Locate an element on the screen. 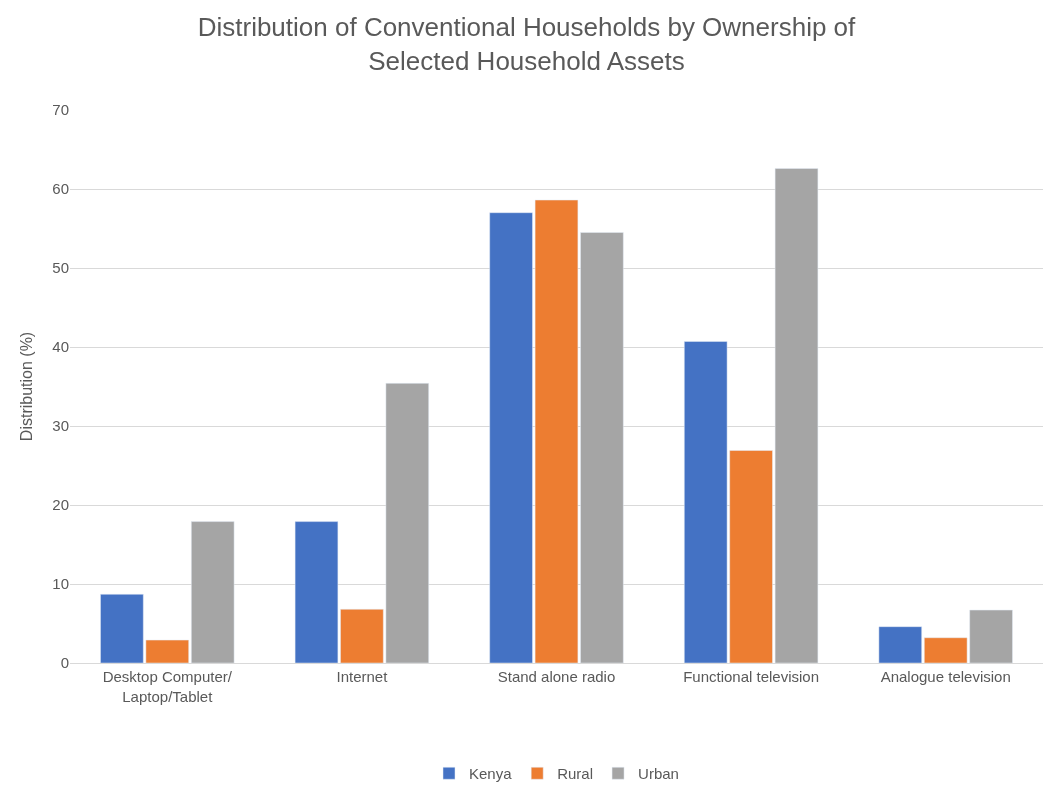 Image resolution: width=1053 pixels, height=800 pixels. y-tick-label: 50 is located at coordinates (60, 268).